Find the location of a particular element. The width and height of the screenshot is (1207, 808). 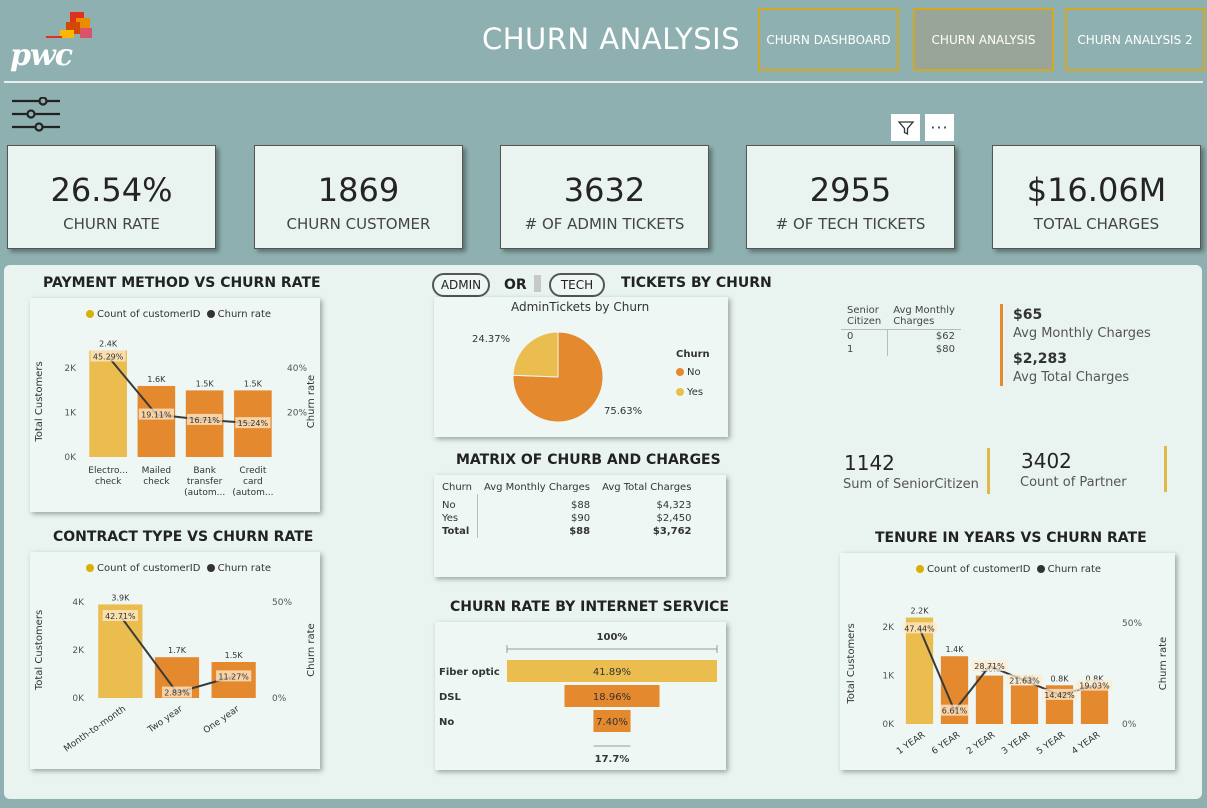

bar-data-label: 1.4K is located at coordinates (955, 649).